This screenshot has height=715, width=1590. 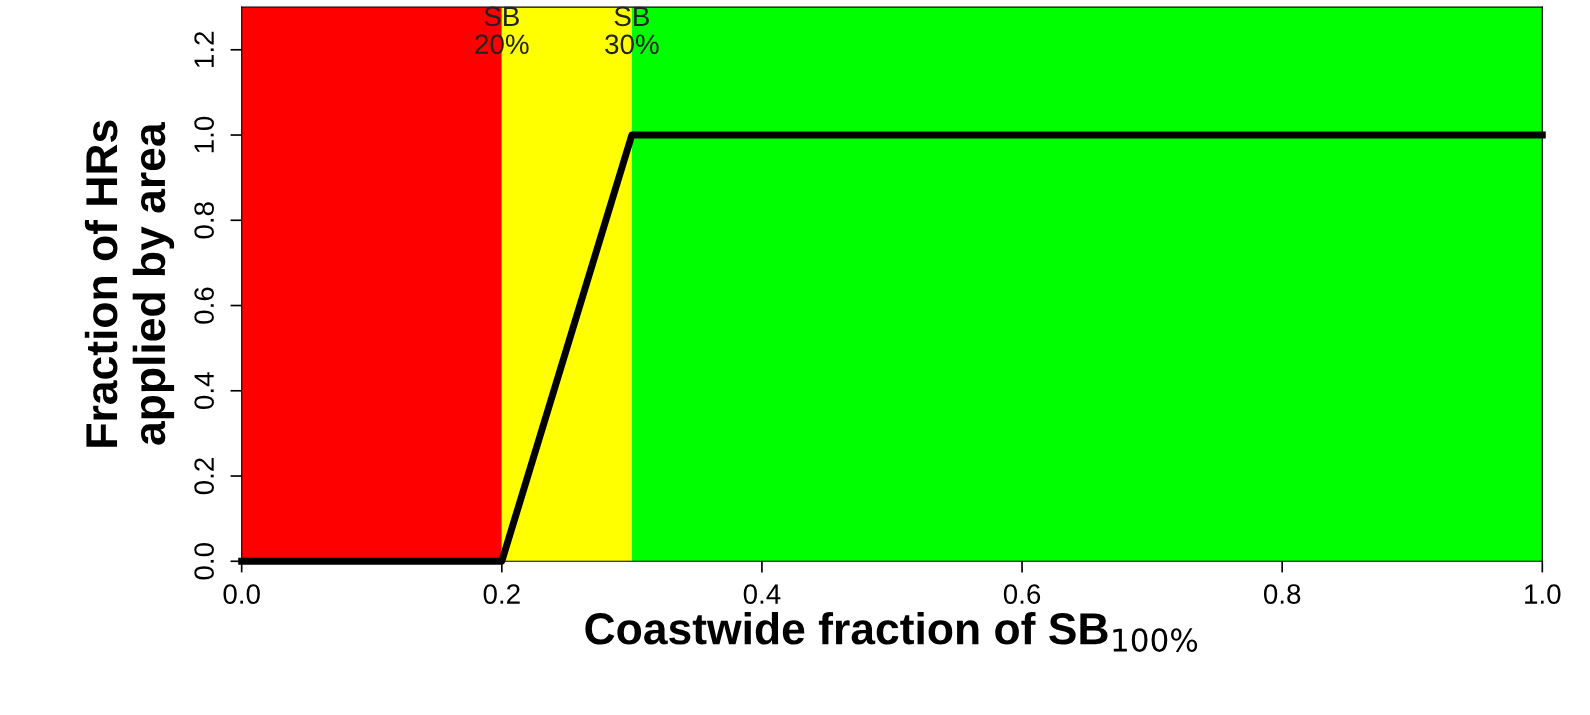 I want to click on y-tick-label: 0.0, so click(x=204, y=561).